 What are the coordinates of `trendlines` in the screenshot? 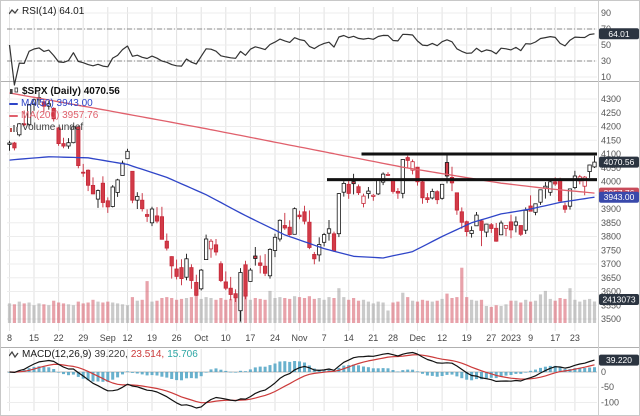 It's located at (462, 167).